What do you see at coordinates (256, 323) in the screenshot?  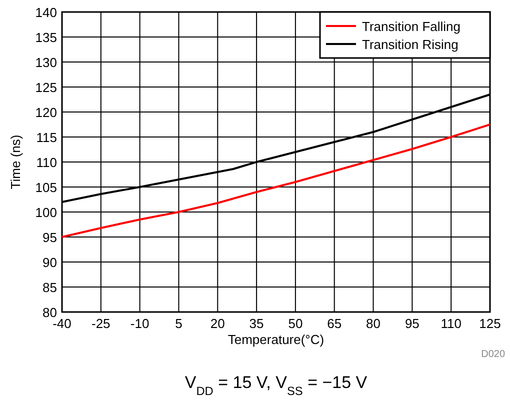 I see `x-tick-label: 35` at bounding box center [256, 323].